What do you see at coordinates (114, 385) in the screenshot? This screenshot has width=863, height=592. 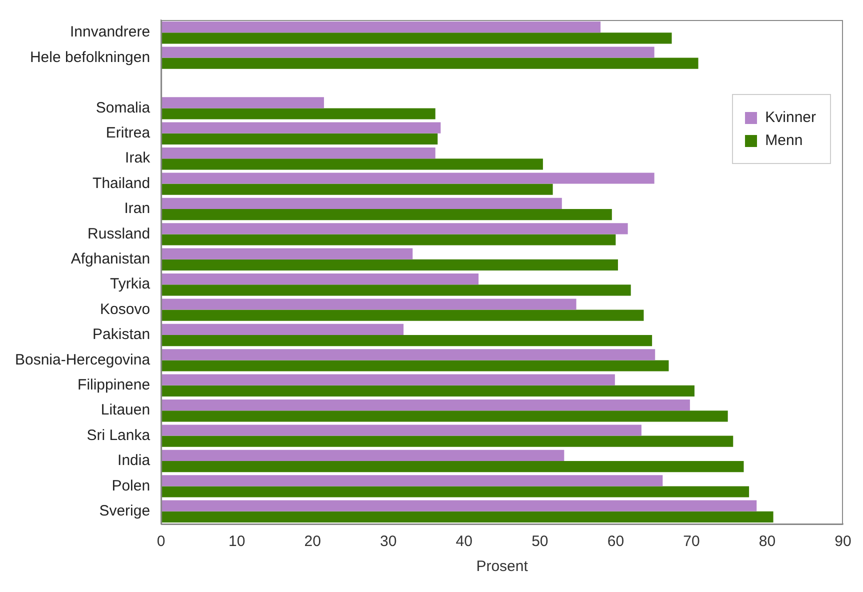 I see `y-tick-label: Filippinene` at bounding box center [114, 385].